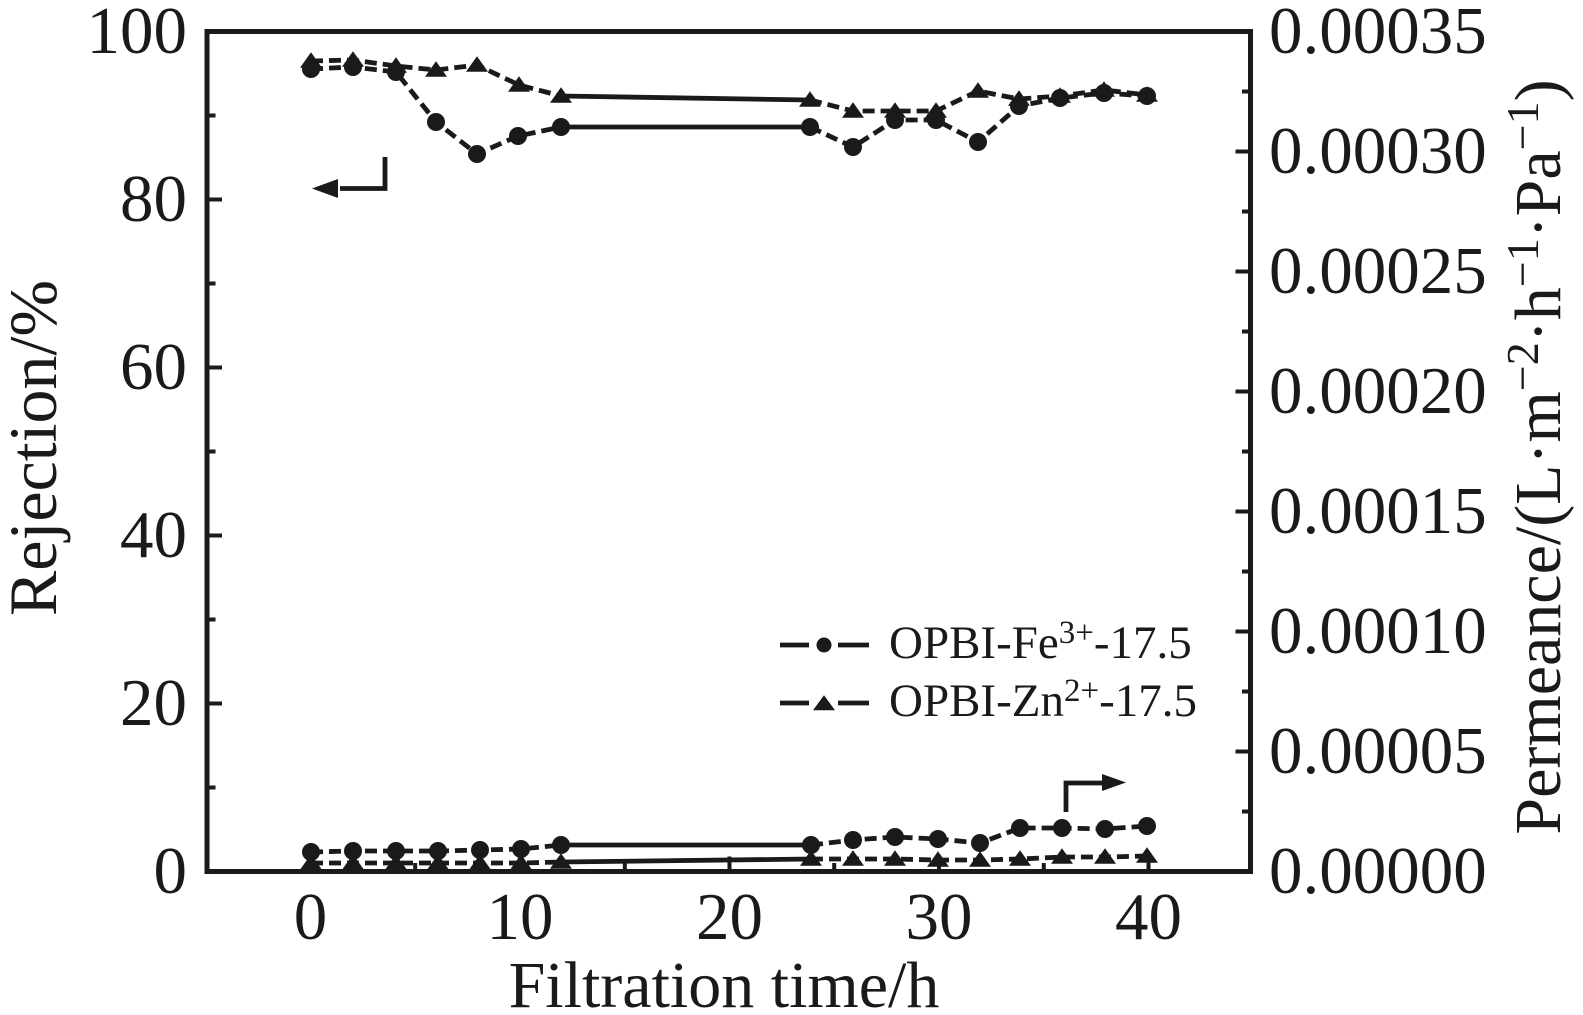  I want to click on svg-text: 0.00000, so click(1378, 871).